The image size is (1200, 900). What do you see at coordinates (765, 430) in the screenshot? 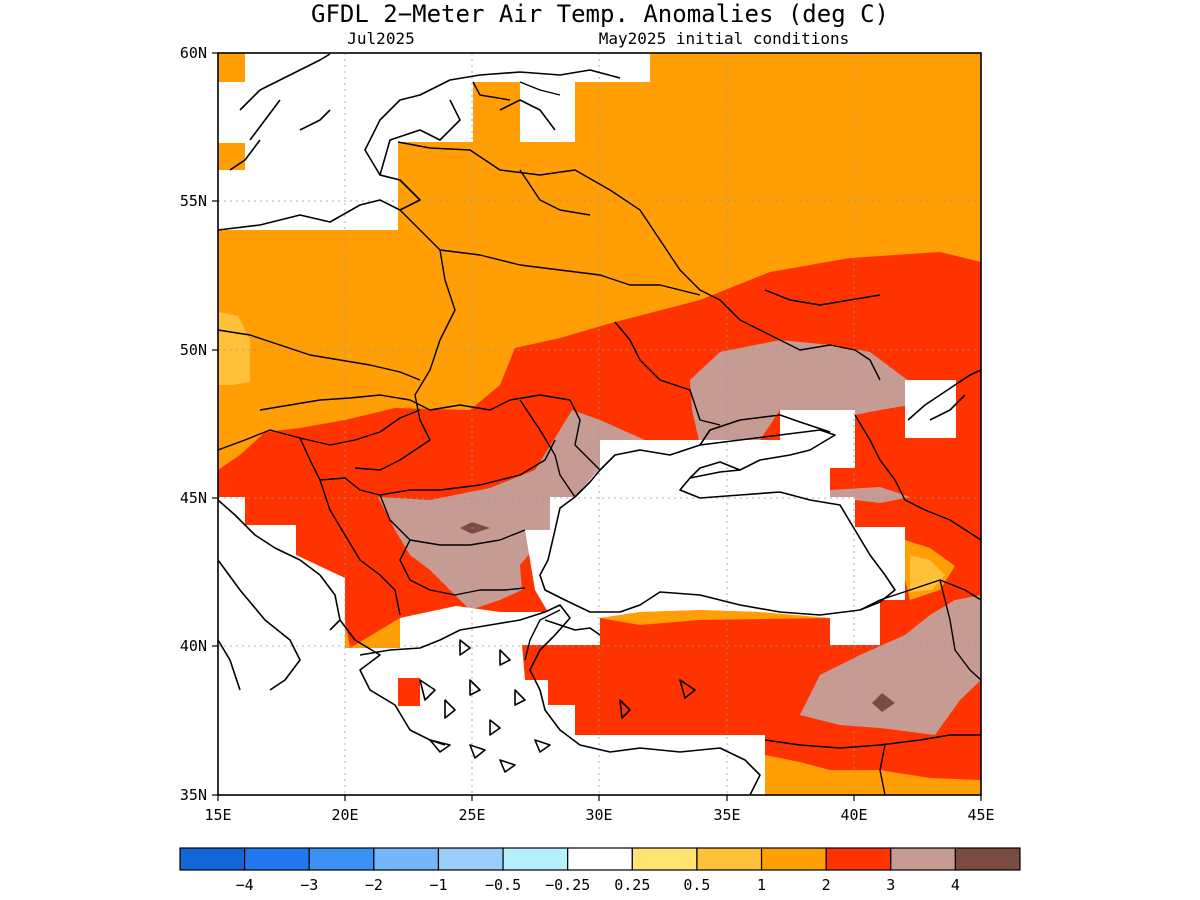
I see `azov-coast` at bounding box center [765, 430].